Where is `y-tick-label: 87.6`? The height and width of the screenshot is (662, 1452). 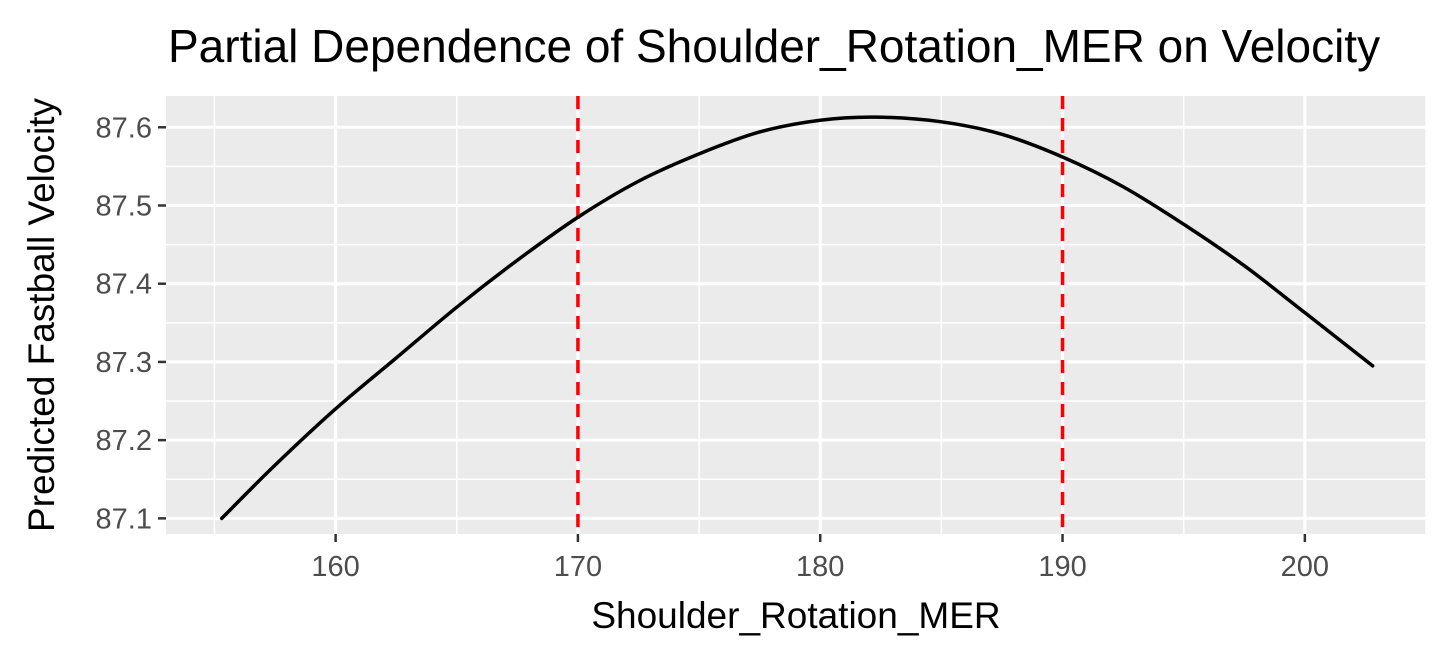 y-tick-label: 87.6 is located at coordinates (124, 128).